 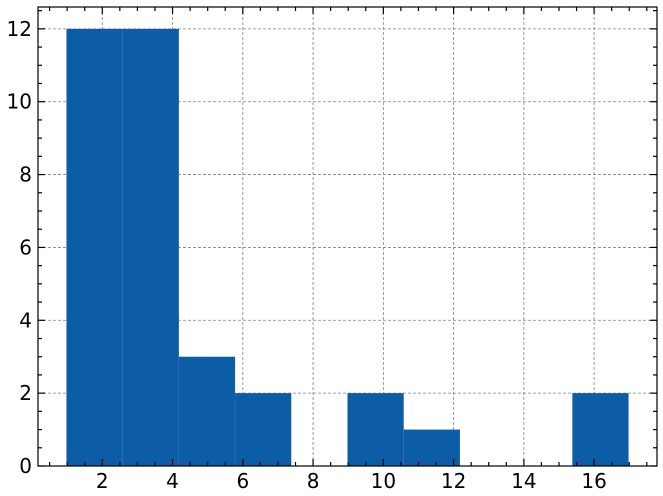 I want to click on x-tick-label: 12, so click(x=453, y=481).